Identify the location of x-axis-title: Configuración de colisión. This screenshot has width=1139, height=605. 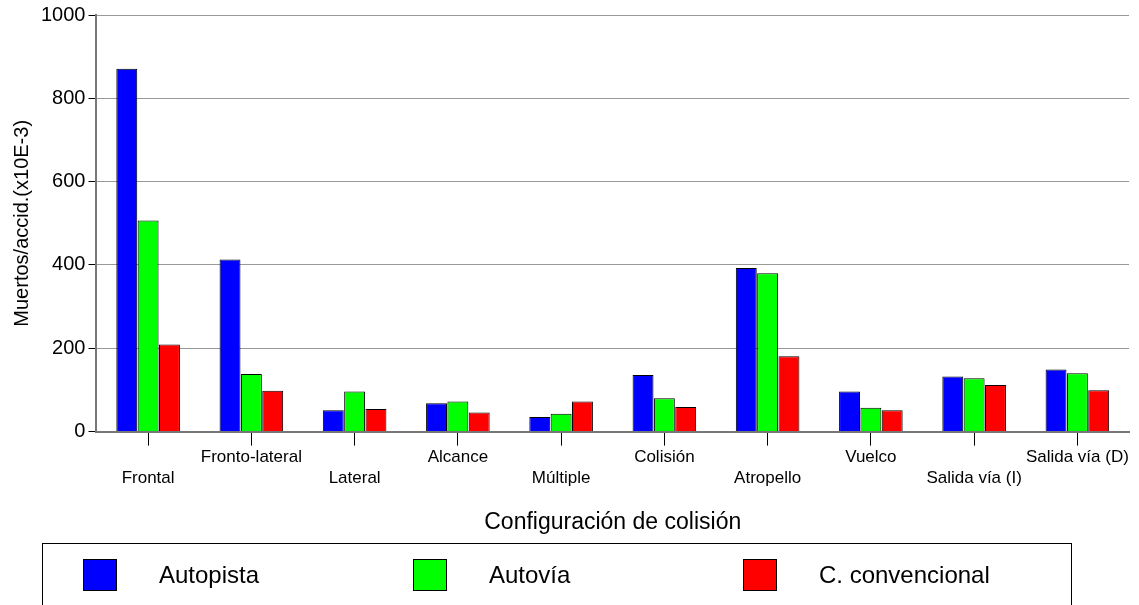
(613, 520).